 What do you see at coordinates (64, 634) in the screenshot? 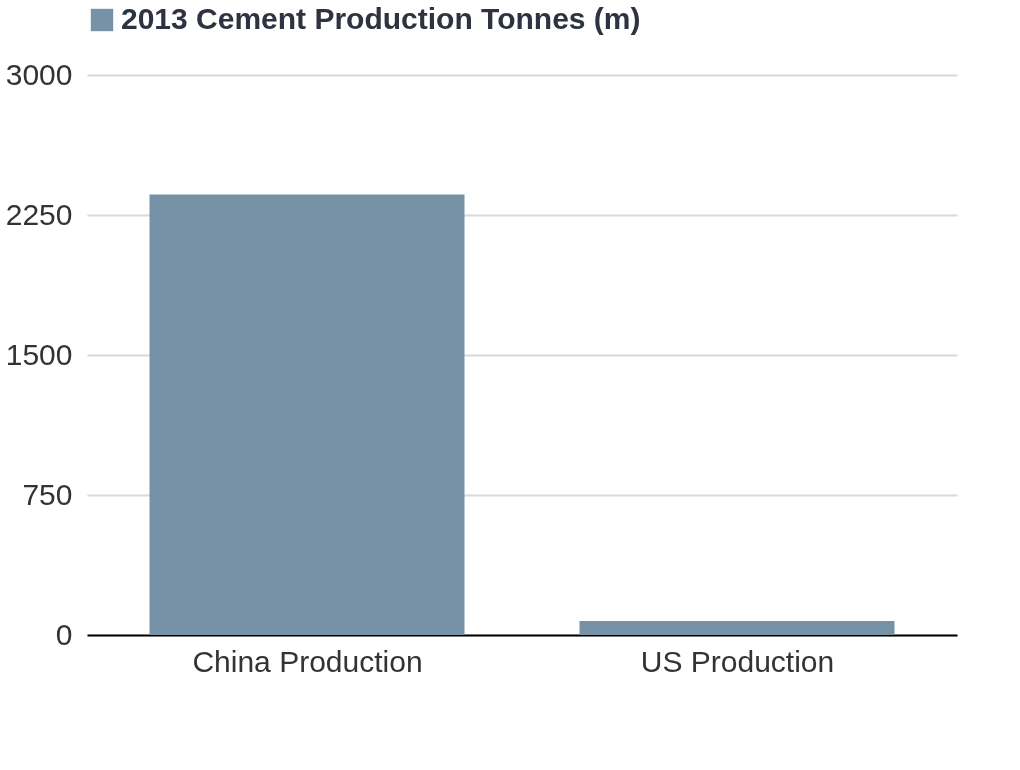
I see `y-tick-label: 0` at bounding box center [64, 634].